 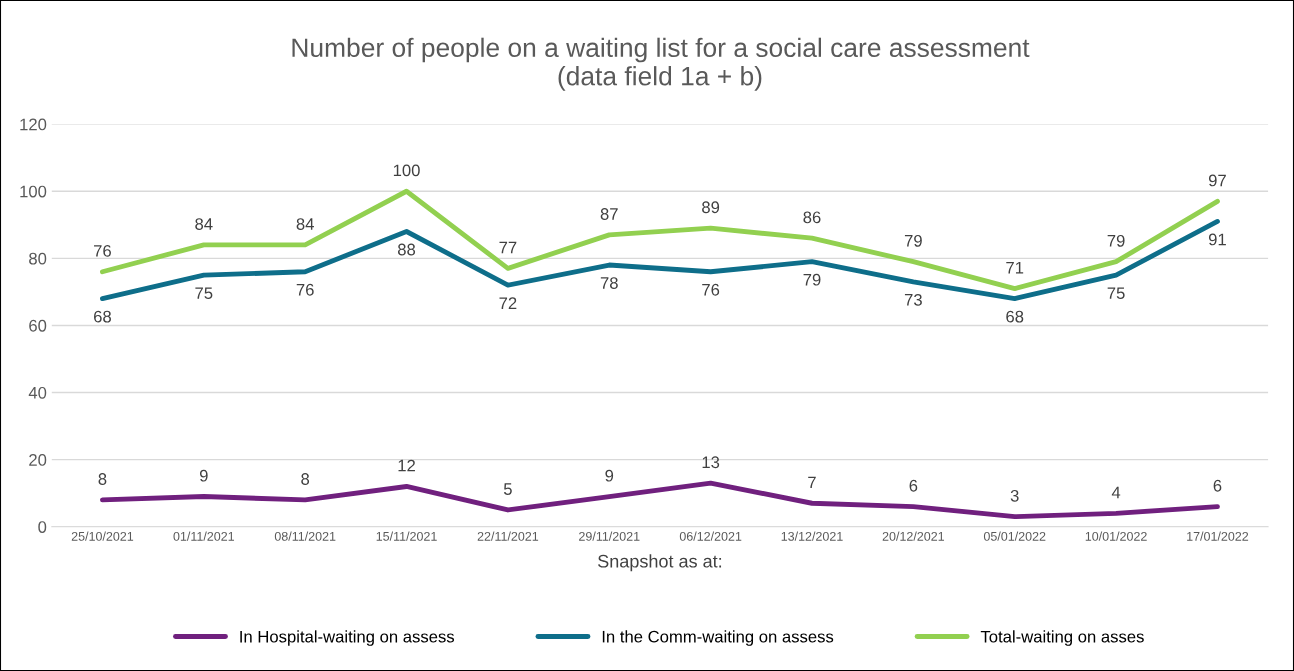 What do you see at coordinates (812, 217) in the screenshot?
I see `data-label: 86` at bounding box center [812, 217].